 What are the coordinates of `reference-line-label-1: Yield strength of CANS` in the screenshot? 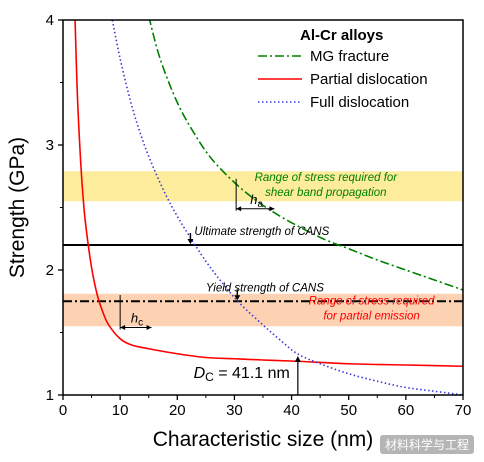 It's located at (265, 288).